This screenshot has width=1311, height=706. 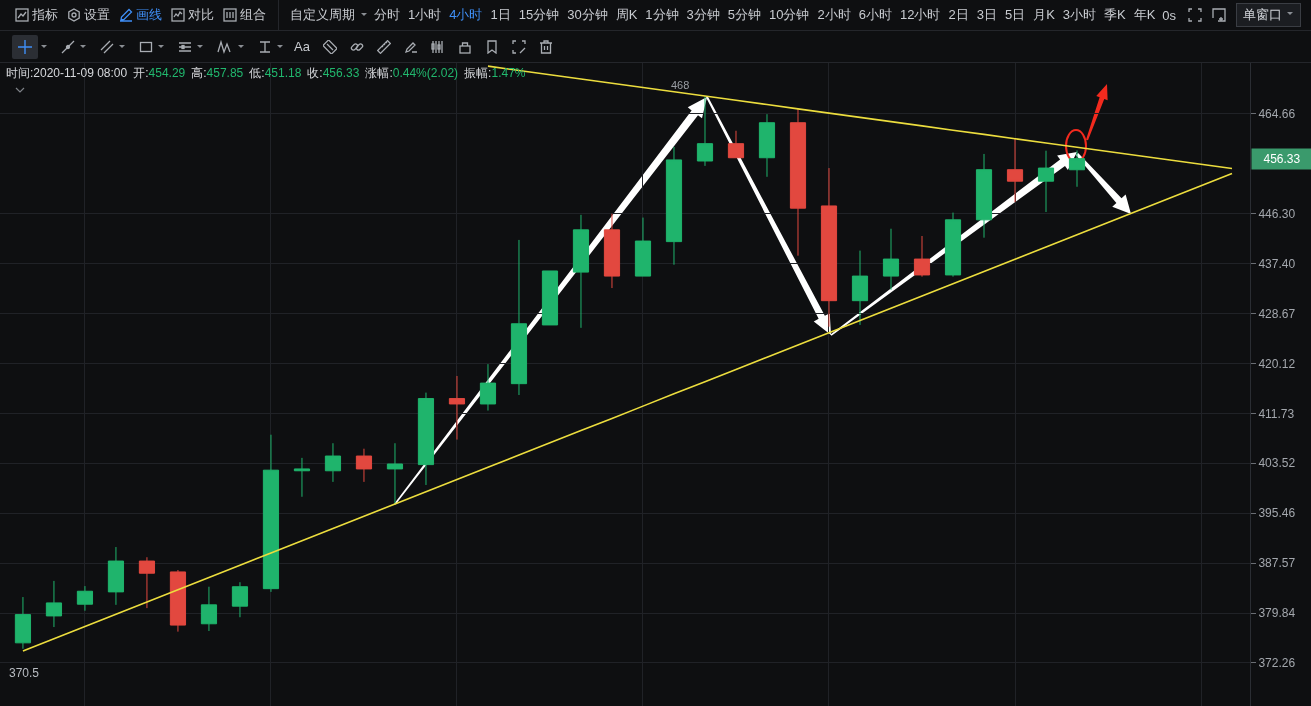 What do you see at coordinates (662, 15) in the screenshot?
I see `text: 1分钟` at bounding box center [662, 15].